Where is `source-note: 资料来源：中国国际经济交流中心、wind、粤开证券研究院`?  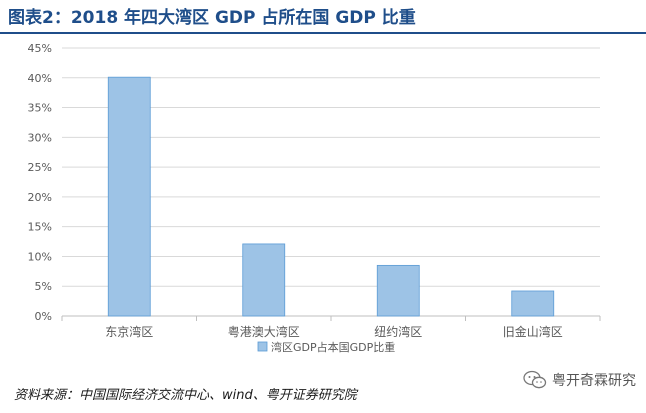
source-note: 资料来源：中国国际经济交流中心、wind、粤开证券研究院 is located at coordinates (185, 395).